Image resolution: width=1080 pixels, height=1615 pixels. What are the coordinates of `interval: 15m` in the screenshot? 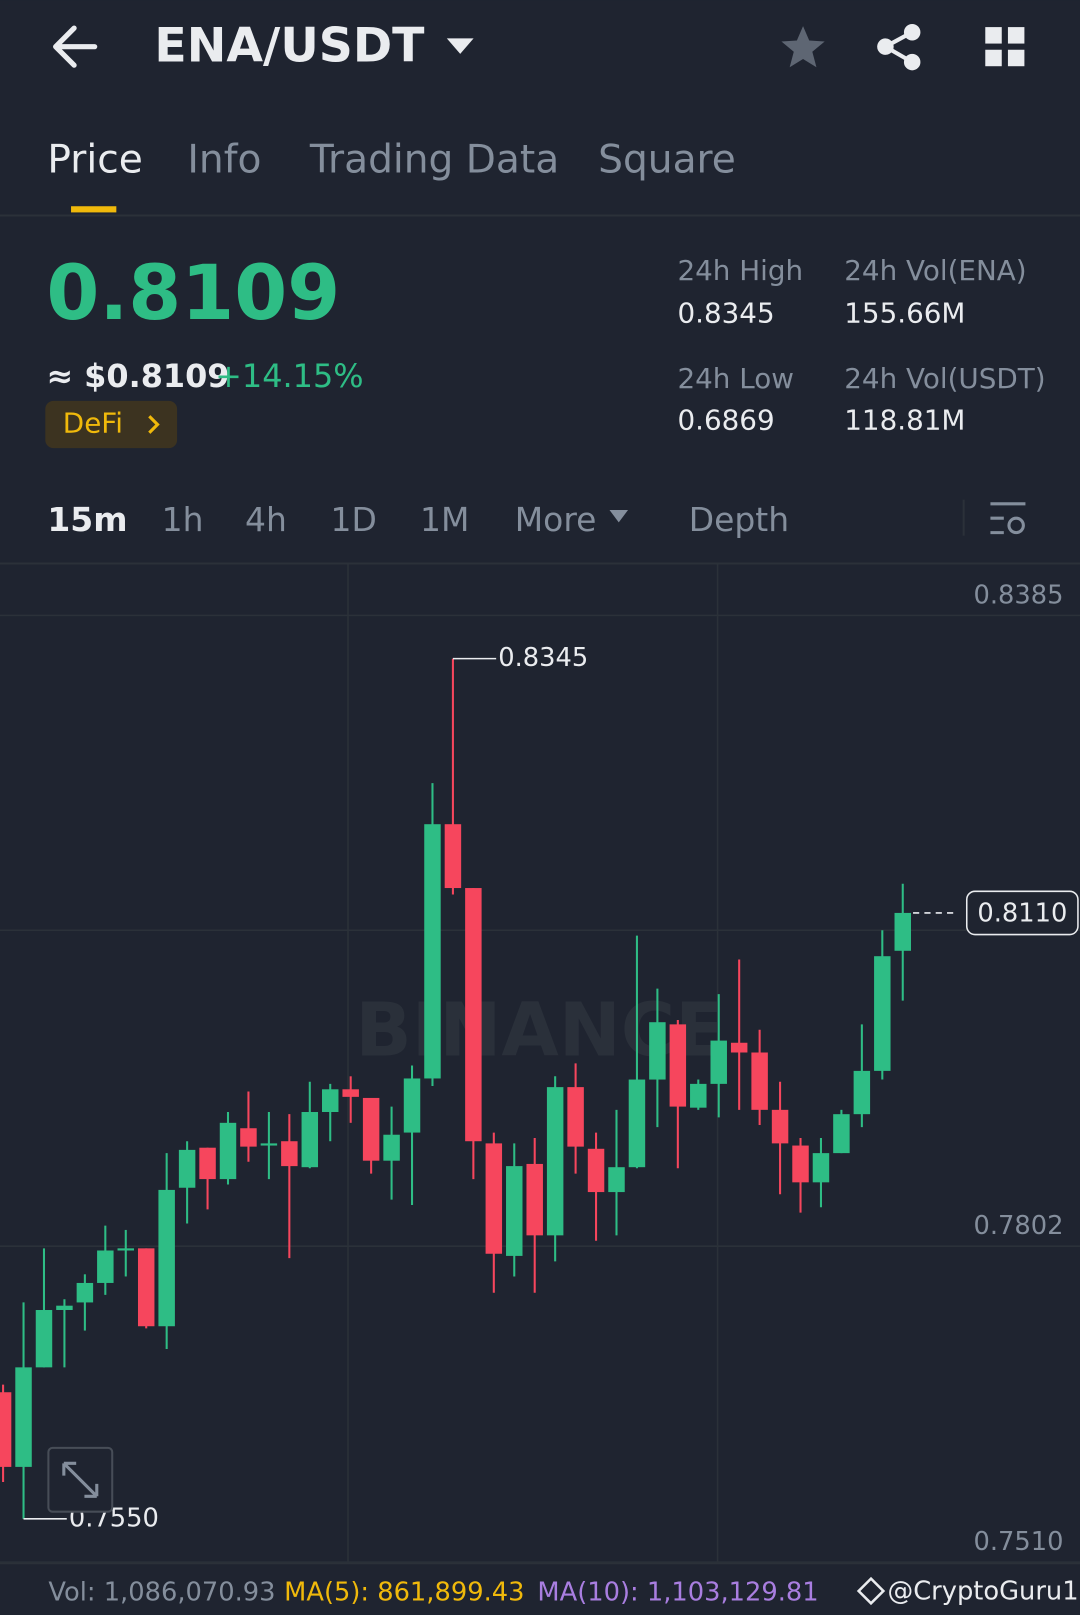 It's located at (87, 519).